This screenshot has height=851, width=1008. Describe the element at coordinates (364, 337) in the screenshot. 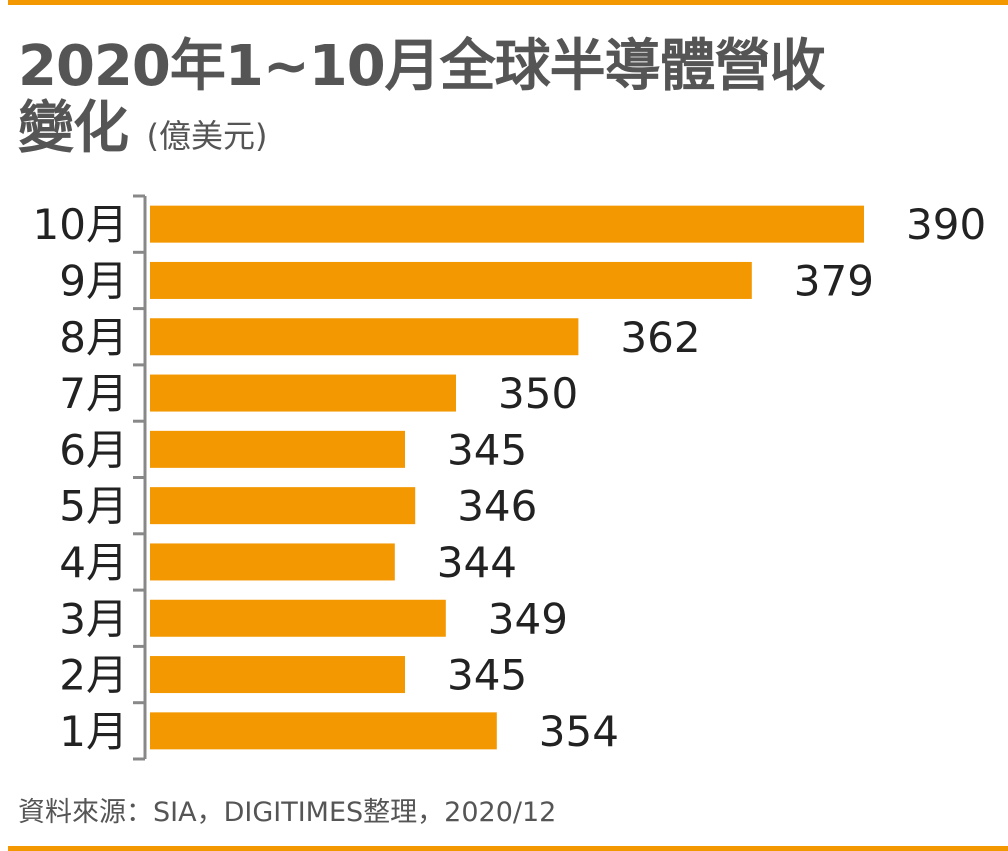

I see `bar-8月` at that location.